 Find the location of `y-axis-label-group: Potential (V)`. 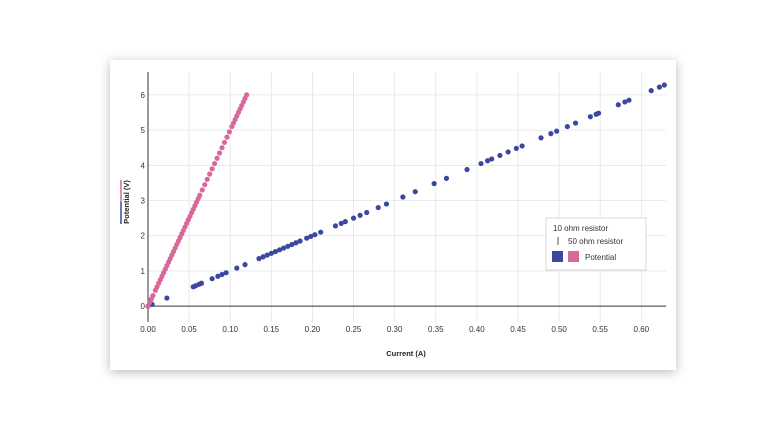

y-axis-label-group: Potential (V) is located at coordinates (125, 202).